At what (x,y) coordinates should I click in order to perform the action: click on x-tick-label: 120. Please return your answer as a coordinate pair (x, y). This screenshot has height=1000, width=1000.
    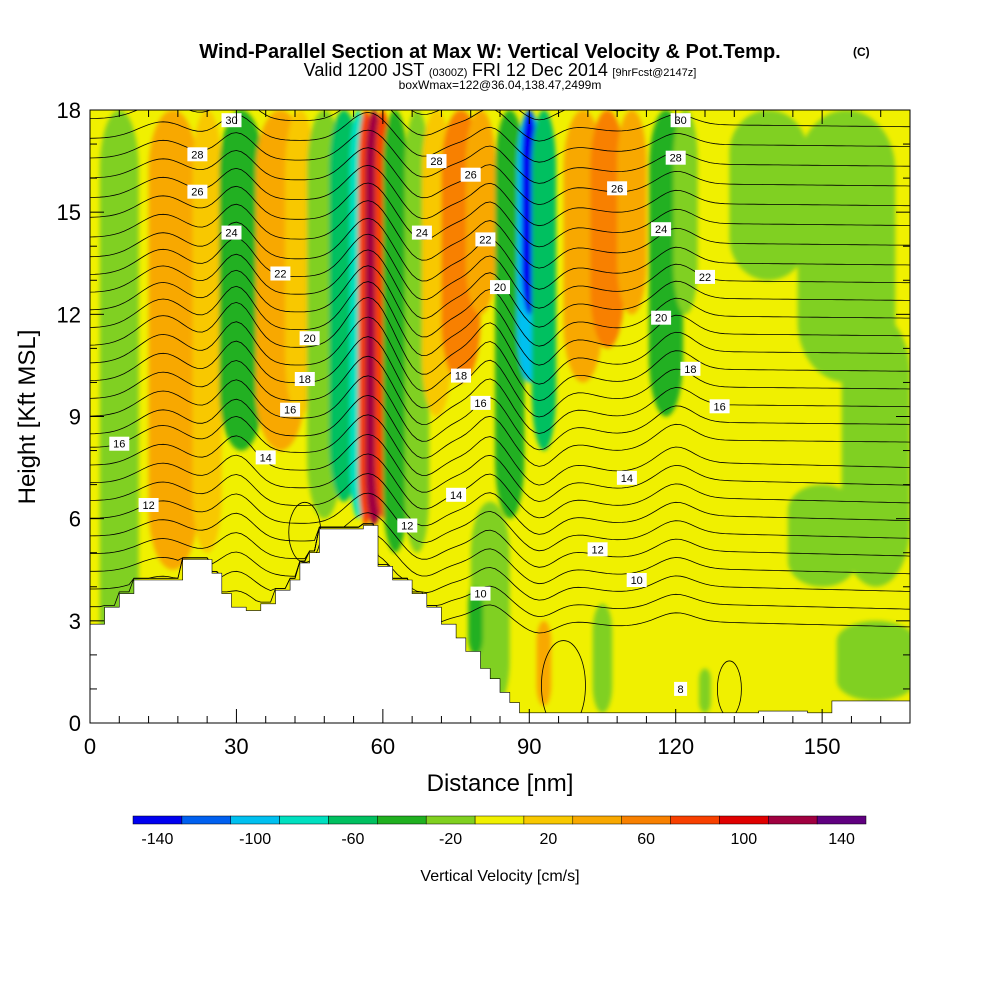
    Looking at the image, I should click on (675, 746).